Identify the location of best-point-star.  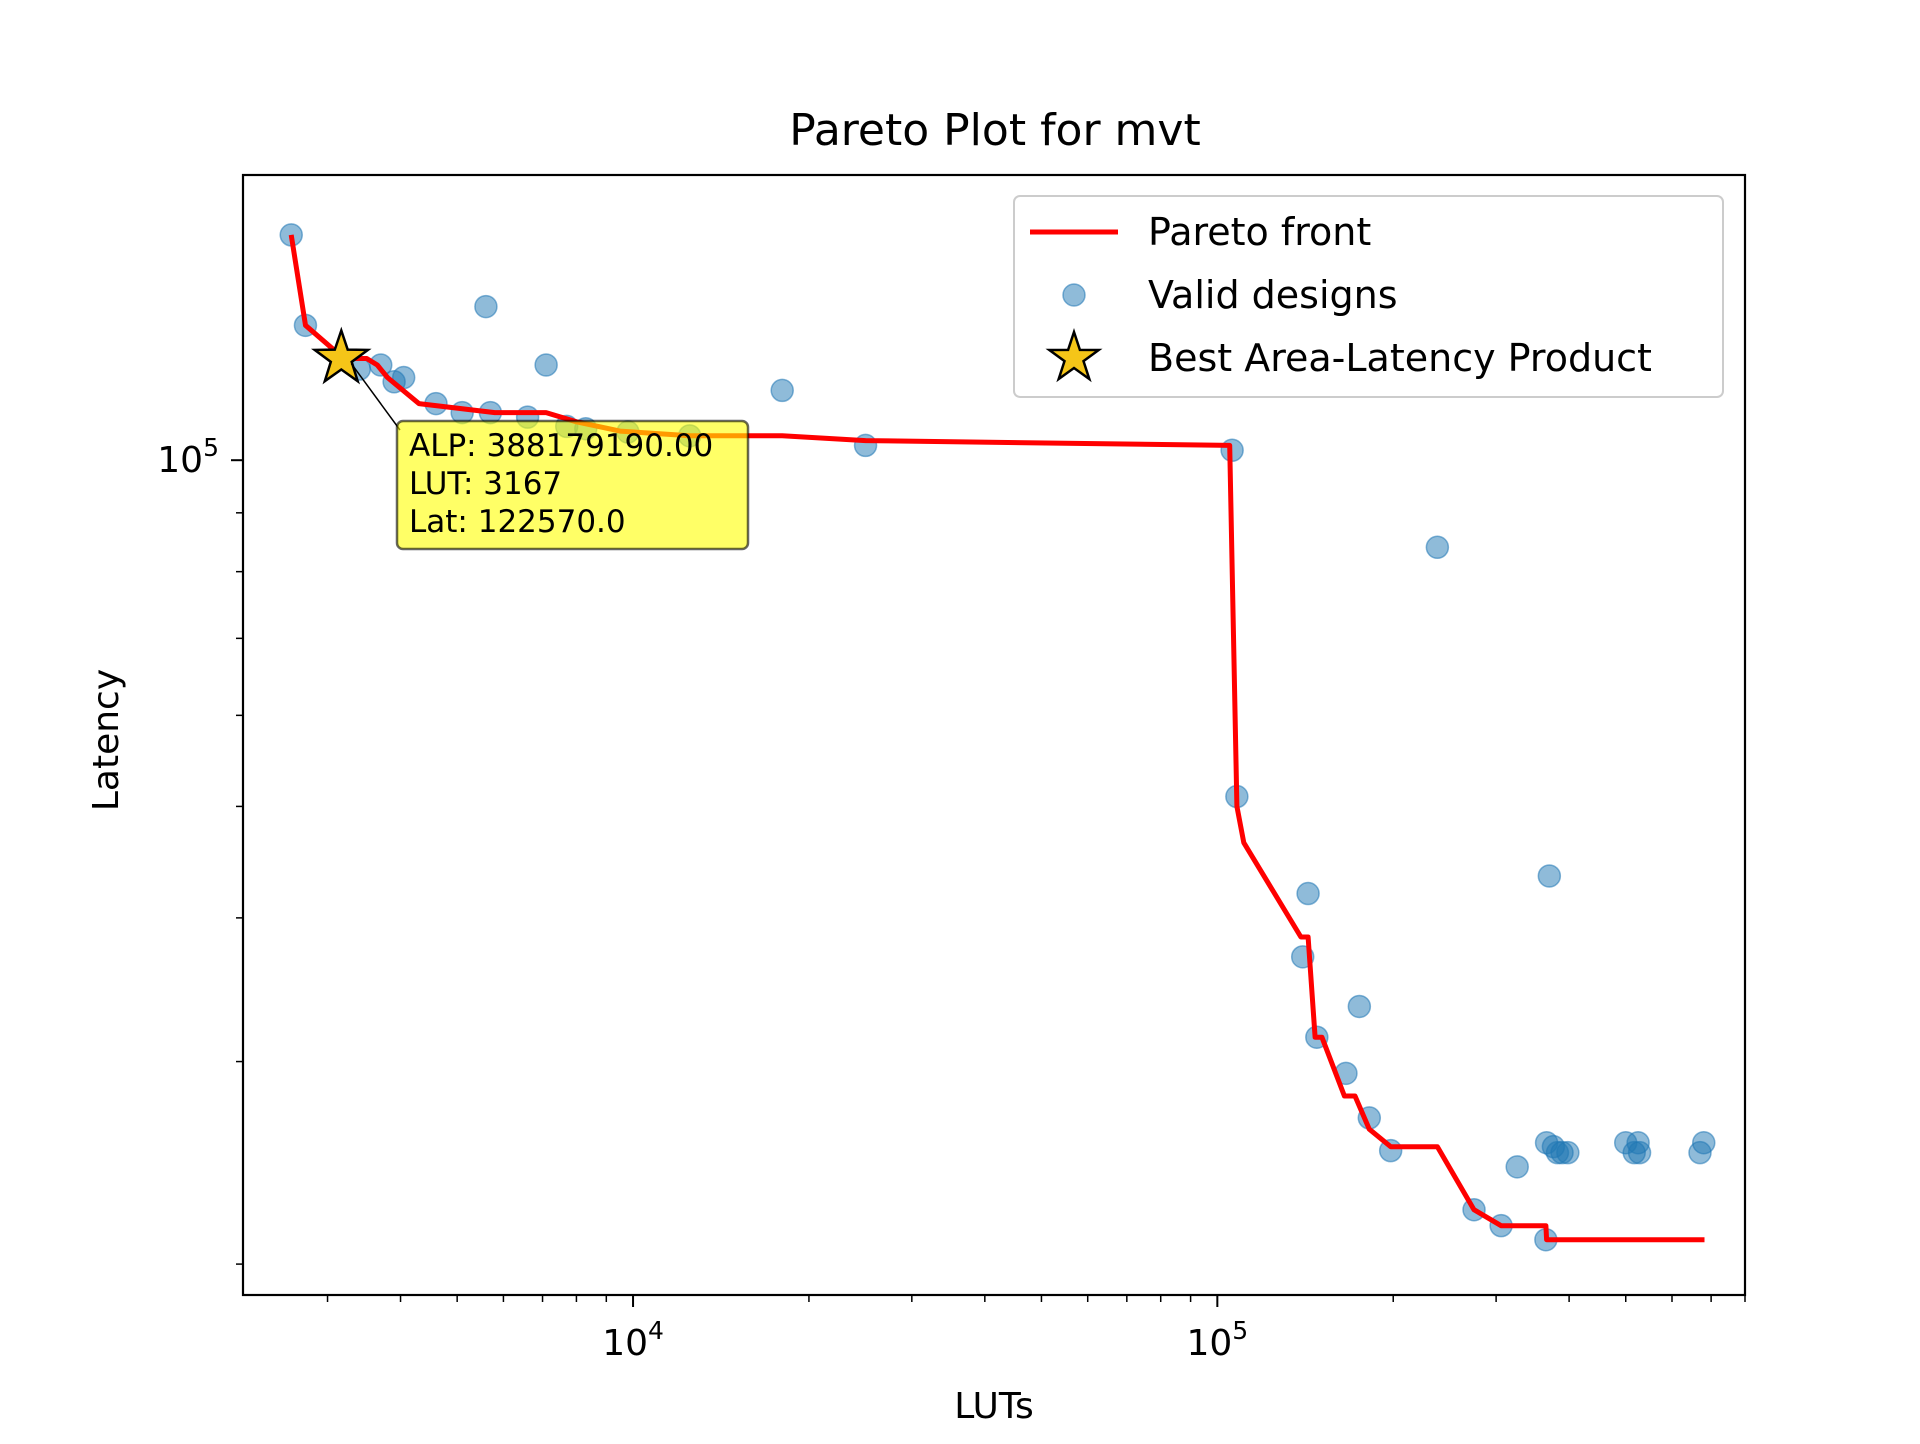
(341, 355).